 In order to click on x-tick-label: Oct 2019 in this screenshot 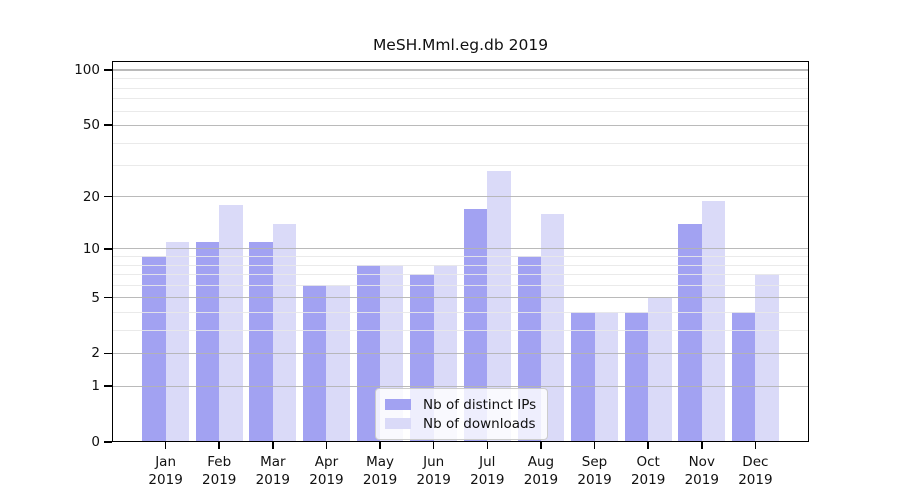, I will do `click(648, 471)`.